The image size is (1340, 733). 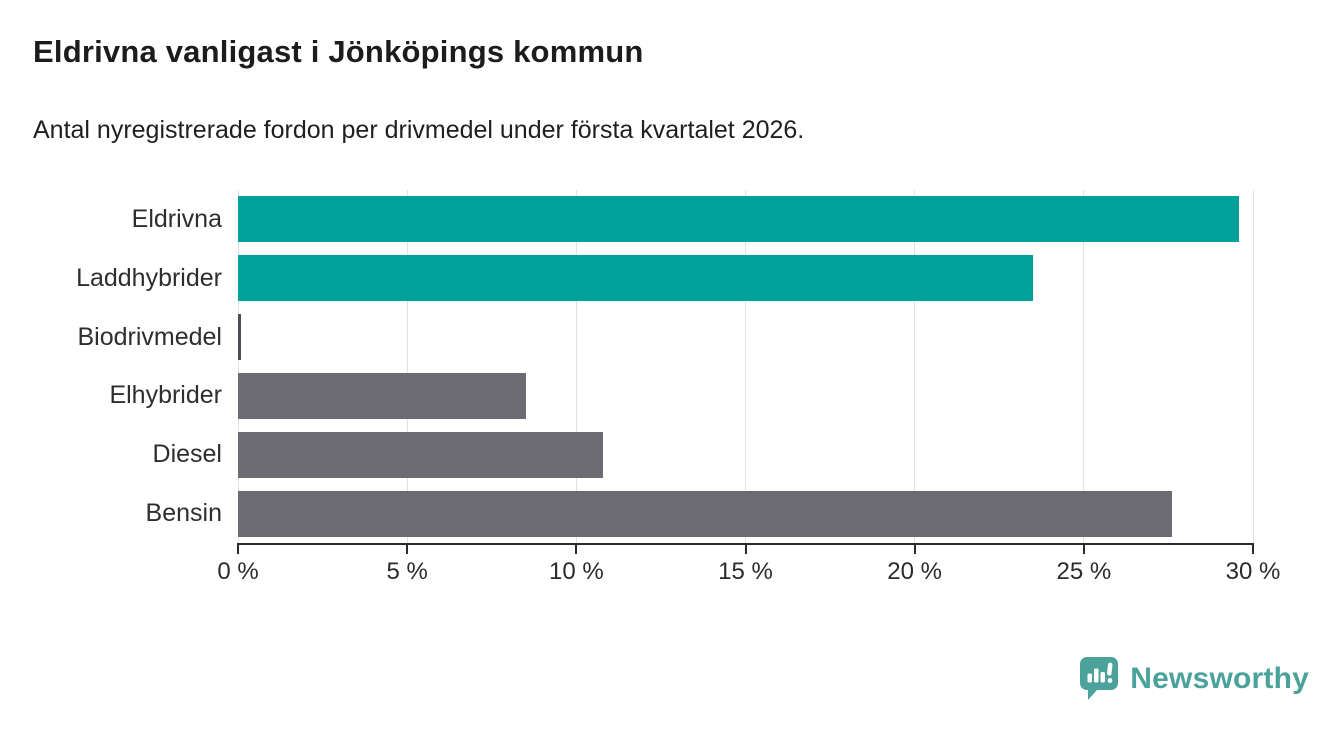 What do you see at coordinates (176, 218) in the screenshot?
I see `category-label-eldrivna: Eldrivna` at bounding box center [176, 218].